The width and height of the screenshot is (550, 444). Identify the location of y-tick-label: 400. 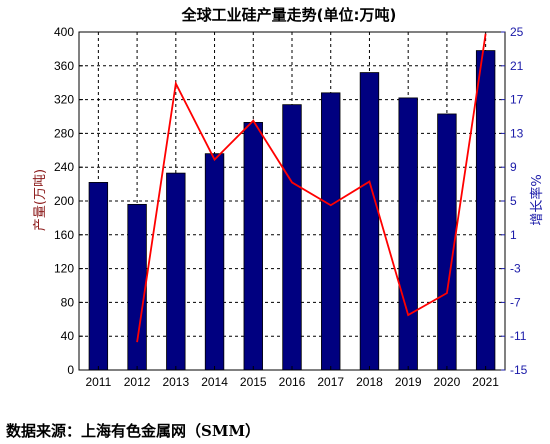
(64, 32).